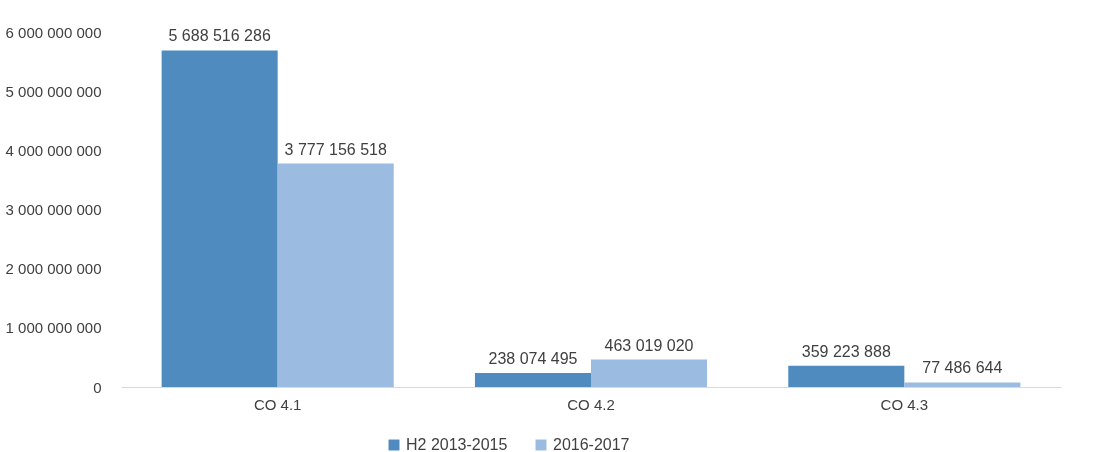 This screenshot has width=1102, height=452. I want to click on y-tick-label: 0, so click(97, 387).